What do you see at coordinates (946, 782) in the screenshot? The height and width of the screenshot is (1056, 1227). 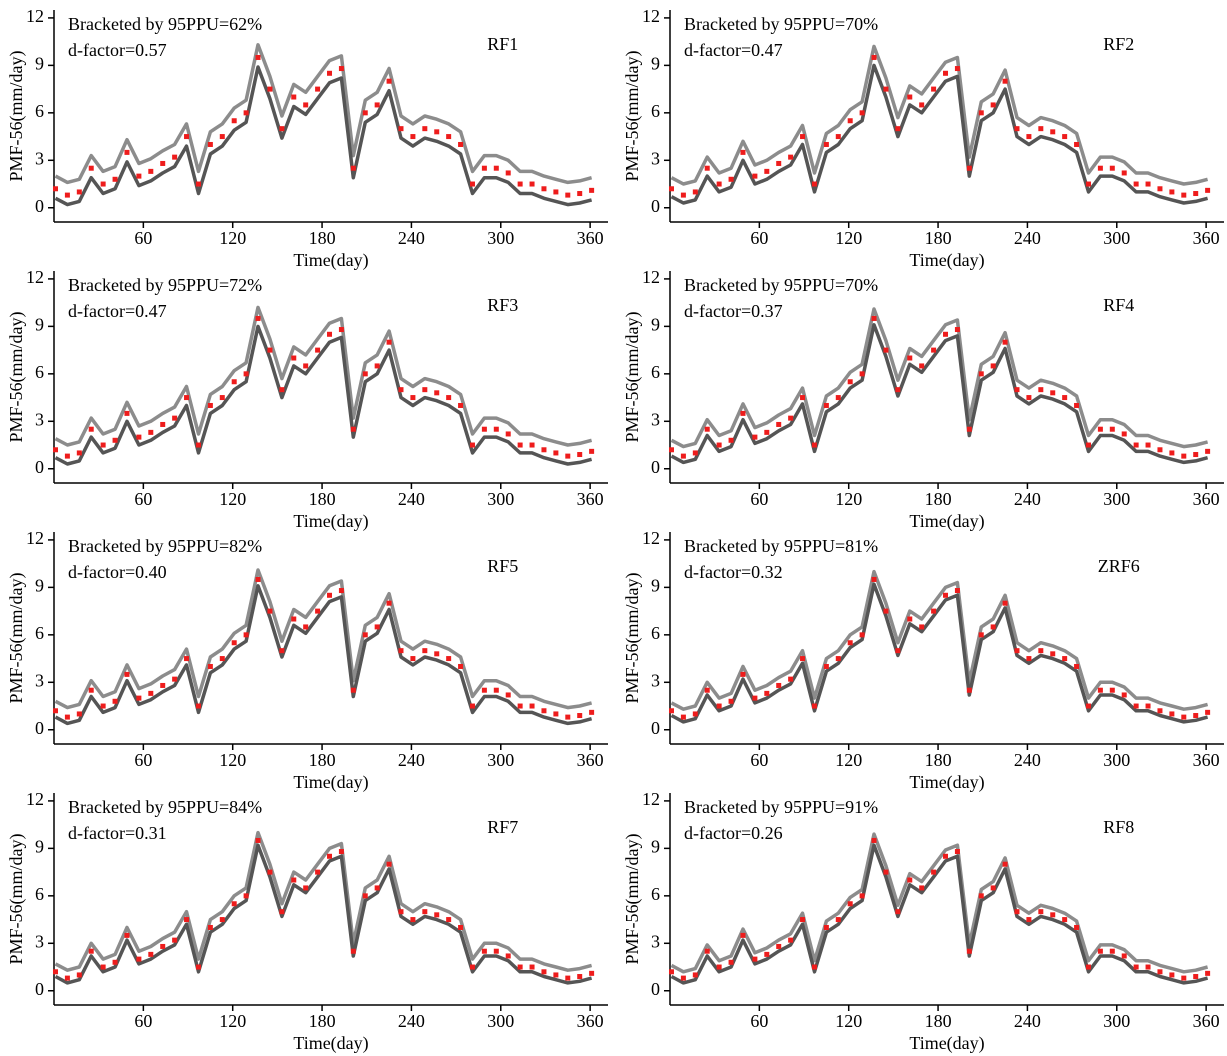 I see `x-axis-label: Time(day)` at bounding box center [946, 782].